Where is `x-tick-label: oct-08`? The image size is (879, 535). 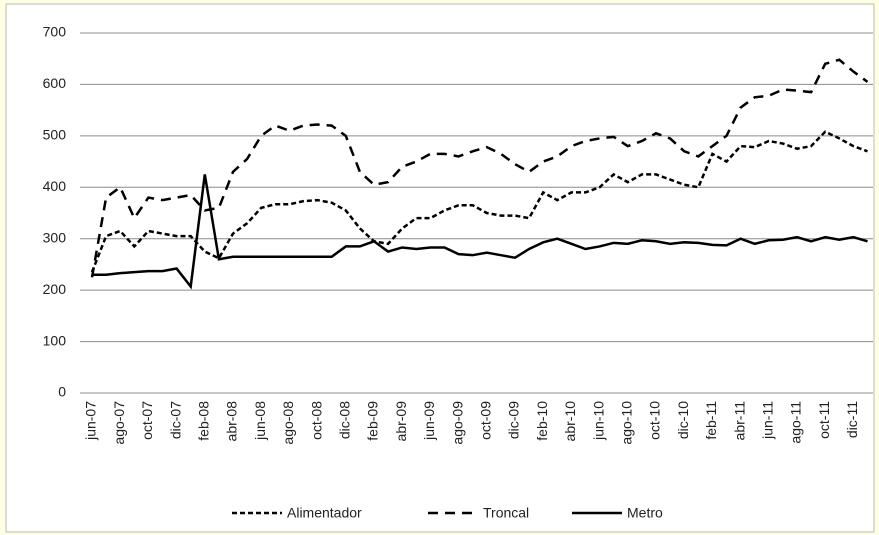
x-tick-label: oct-08 is located at coordinates (316, 420).